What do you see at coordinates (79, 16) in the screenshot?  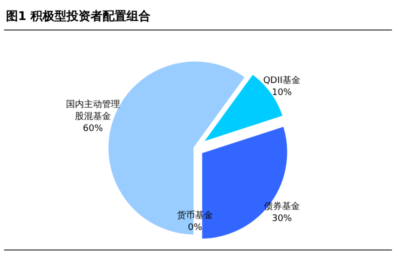 I see `chart-title: 图1 积极型投资者配置组合` at bounding box center [79, 16].